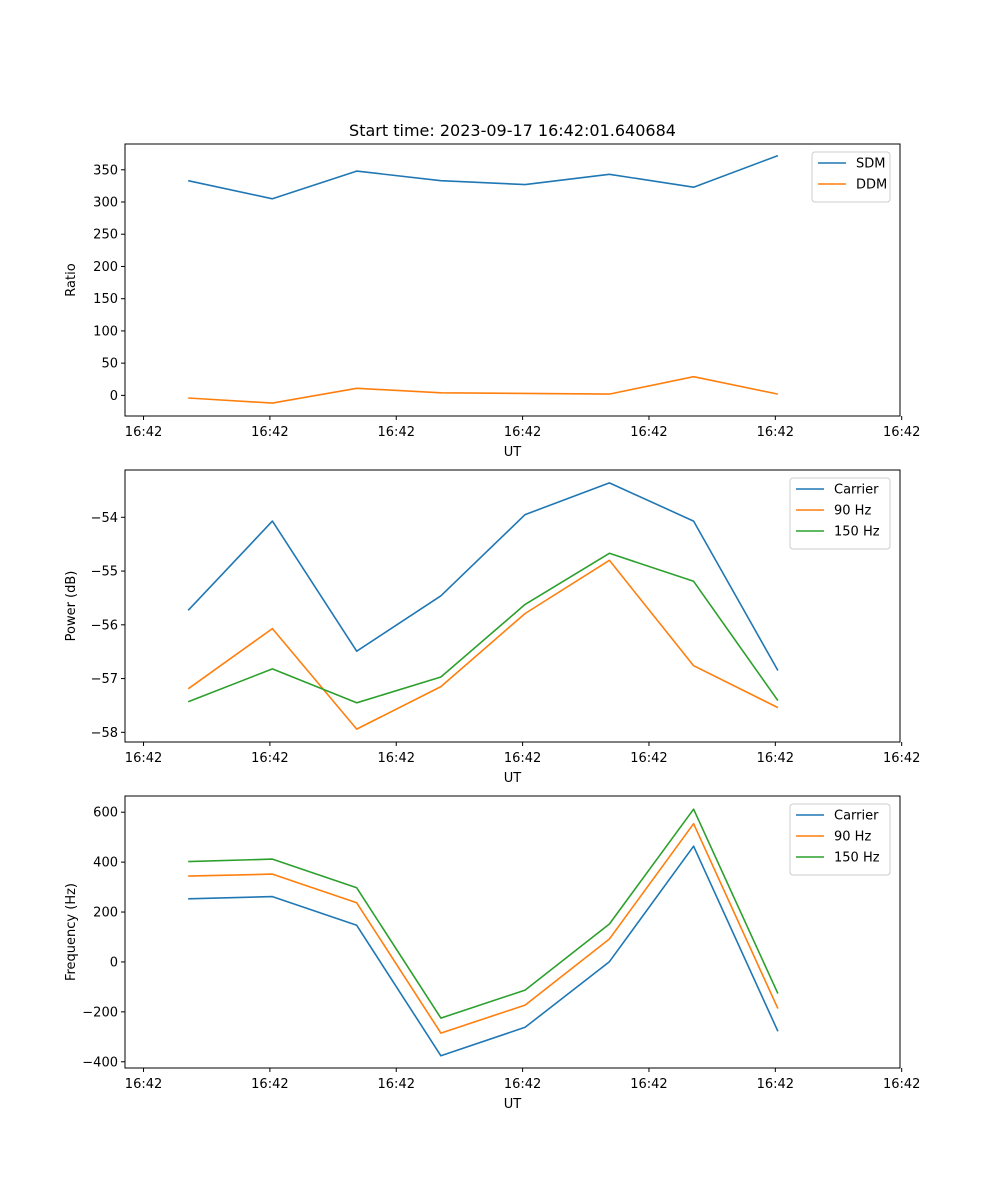 The width and height of the screenshot is (1000, 1200). I want to click on ratio-y-axis-label: Ratio, so click(71, 279).